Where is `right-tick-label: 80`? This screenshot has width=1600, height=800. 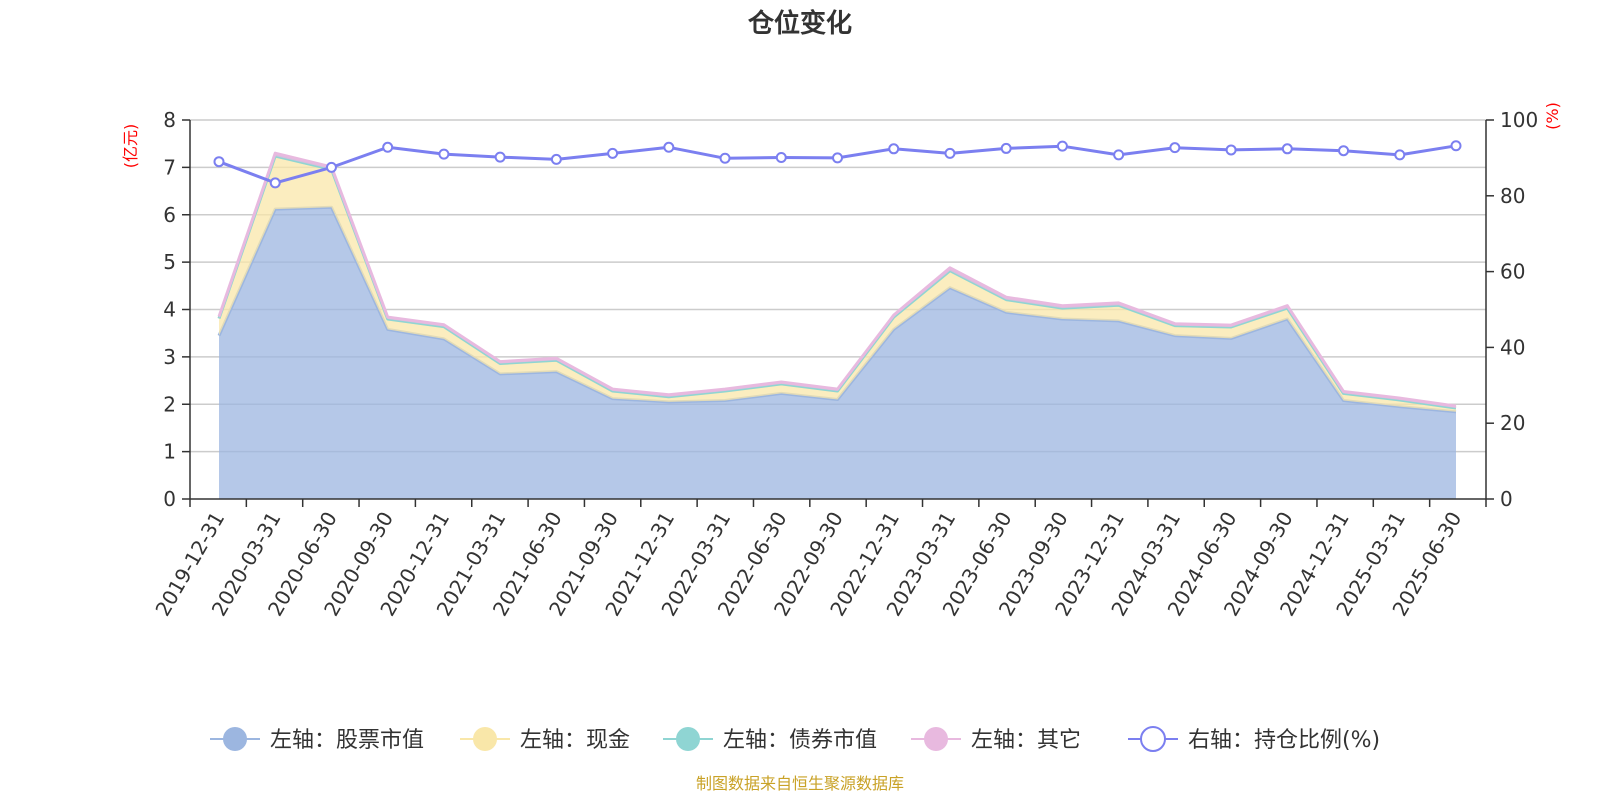 right-tick-label: 80 is located at coordinates (1512, 196).